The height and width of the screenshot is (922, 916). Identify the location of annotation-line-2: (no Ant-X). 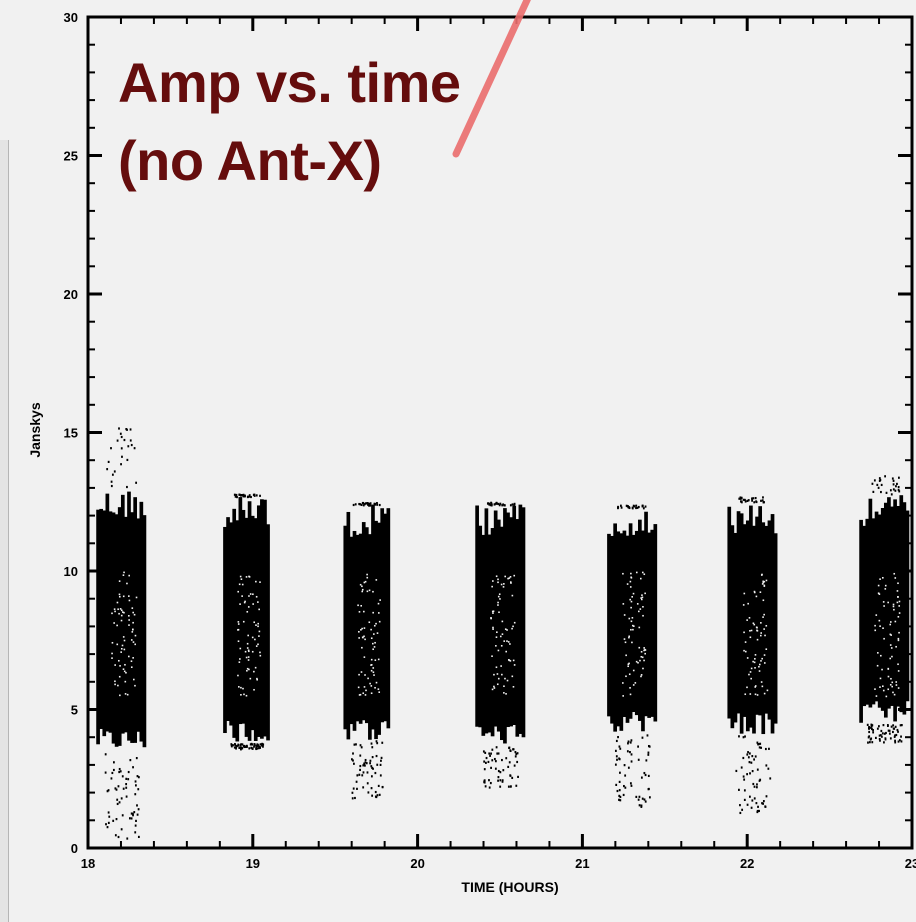
(250, 160).